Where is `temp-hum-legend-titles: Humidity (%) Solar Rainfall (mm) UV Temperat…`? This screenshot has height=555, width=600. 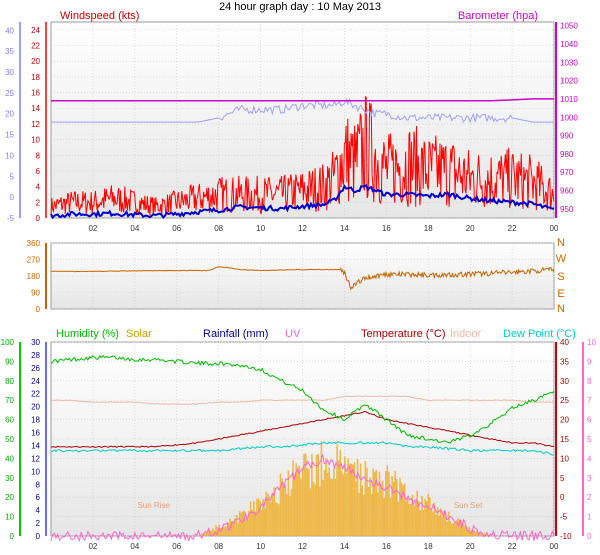 temp-hum-legend-titles: Humidity (%) Solar Rainfall (mm) UV Temperat… is located at coordinates (316, 334).